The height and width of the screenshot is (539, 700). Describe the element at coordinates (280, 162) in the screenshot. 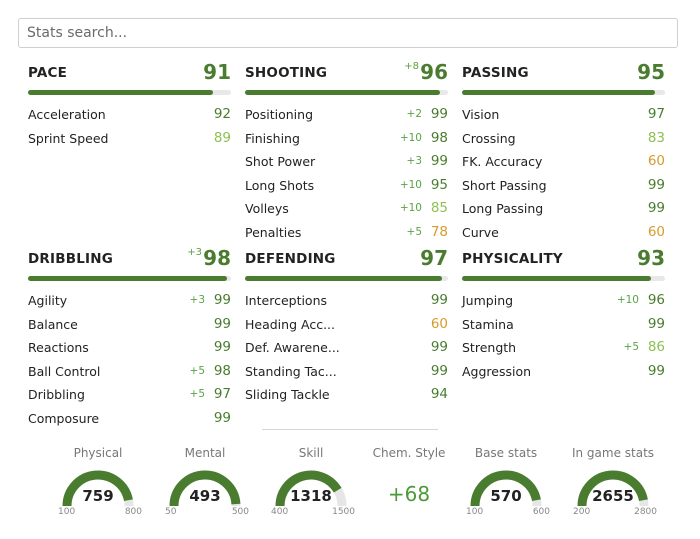

I see `stat-name: Shot Power` at that location.